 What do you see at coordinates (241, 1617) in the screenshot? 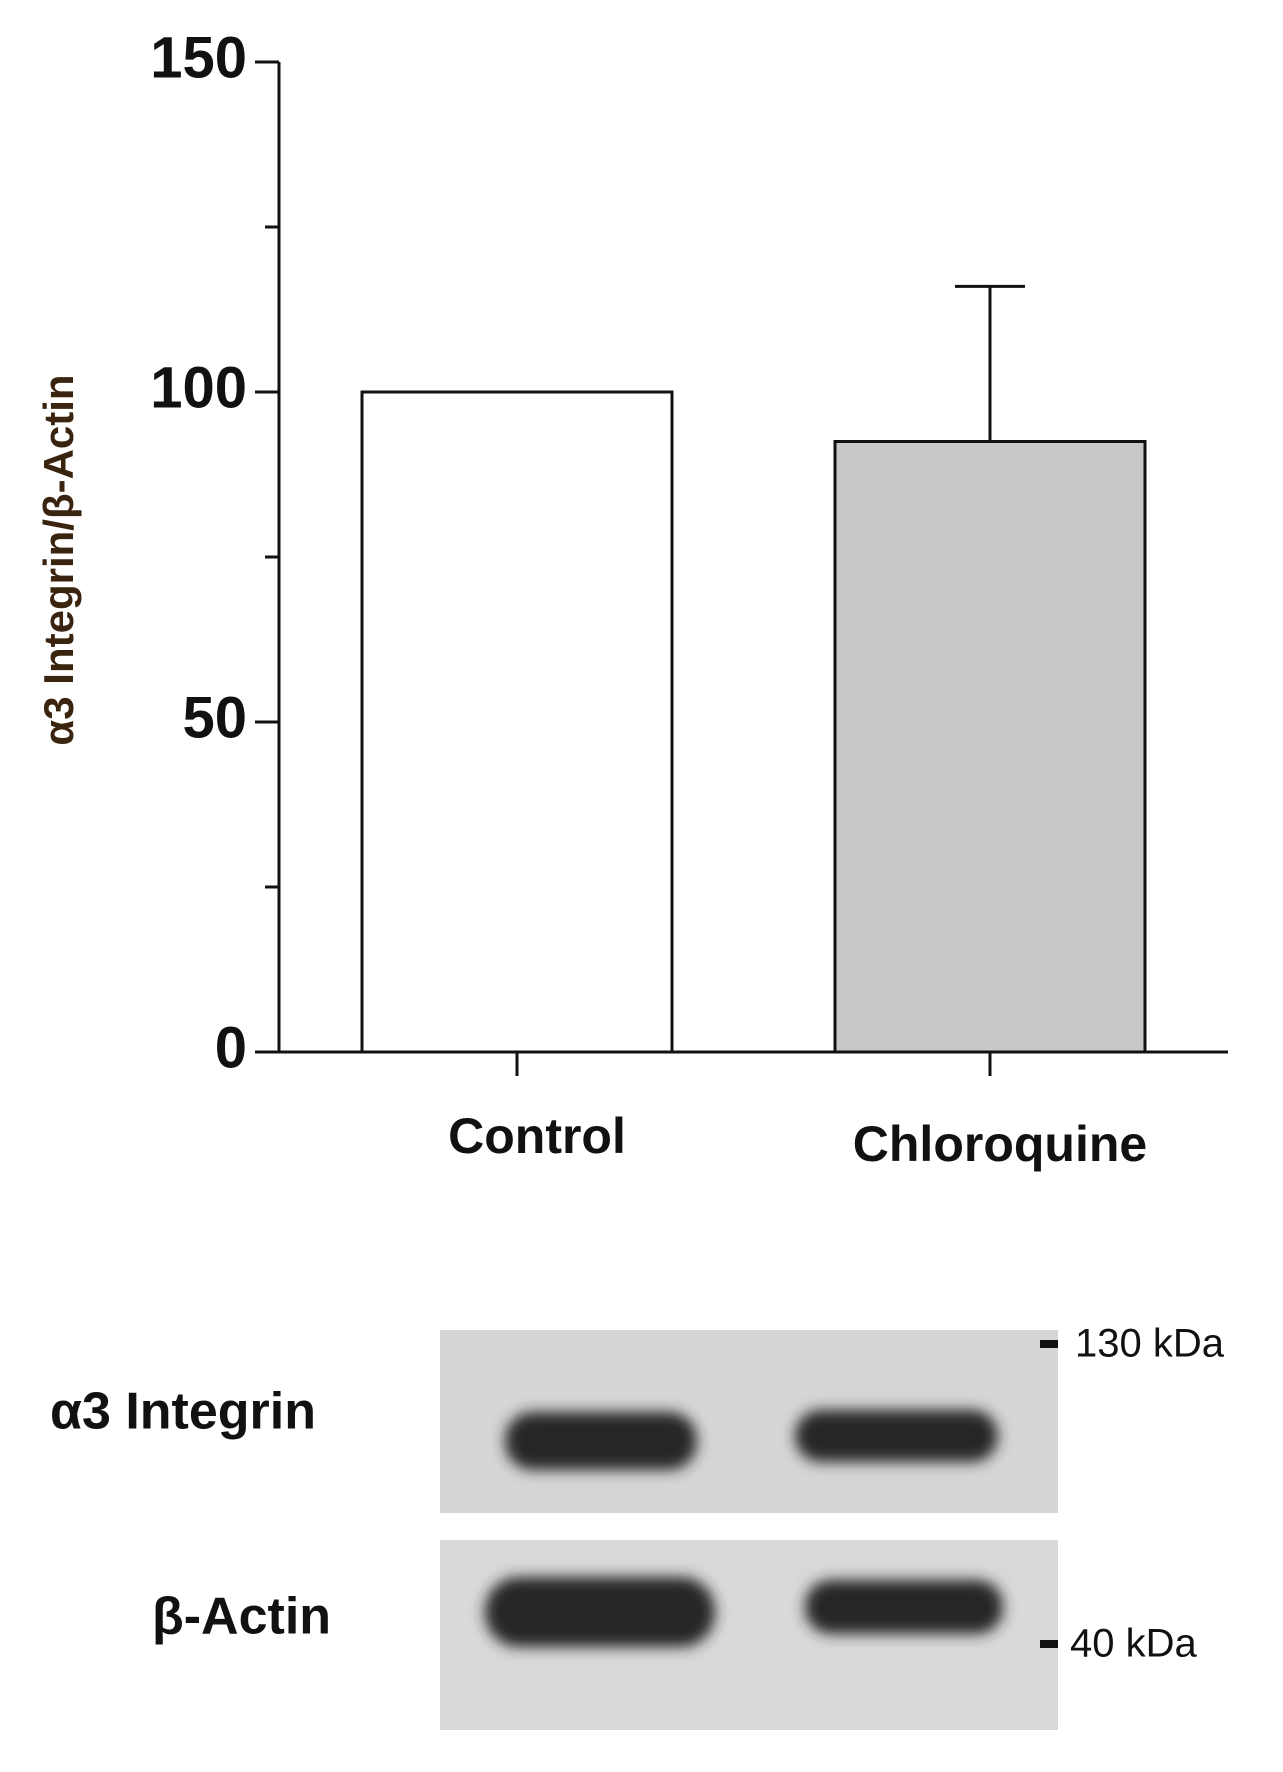
I see `blot-row-label: β-Actin` at bounding box center [241, 1617].